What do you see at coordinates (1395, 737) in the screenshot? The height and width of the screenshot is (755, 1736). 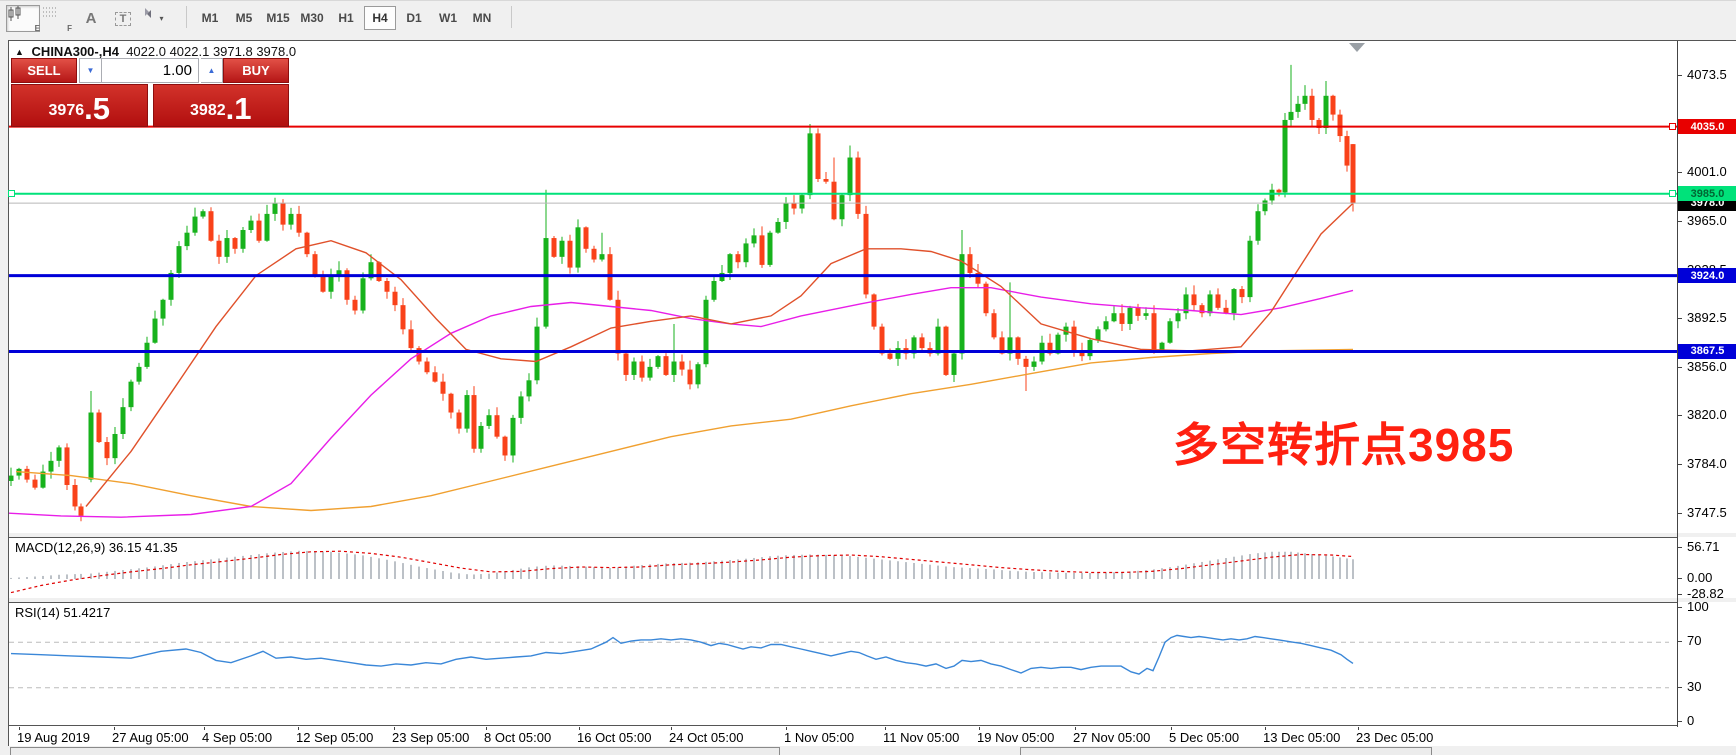 I see `time-tick-label: 23 Dec 05:00` at bounding box center [1395, 737].